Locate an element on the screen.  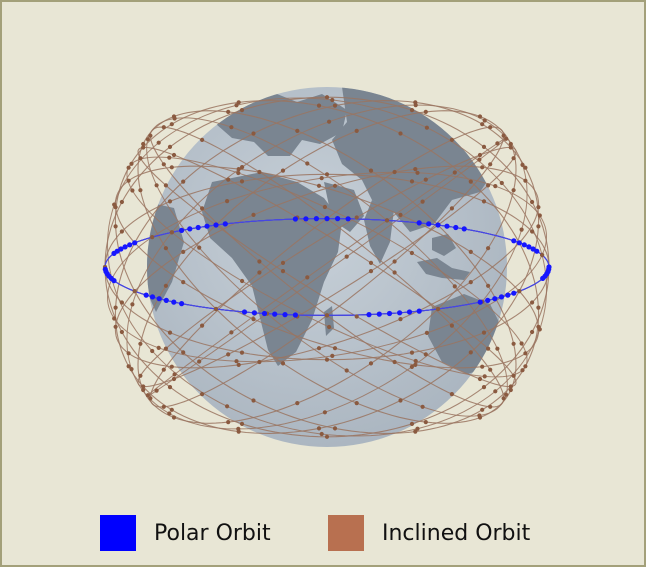
polar-orbit-swatch is located at coordinates (118, 533).